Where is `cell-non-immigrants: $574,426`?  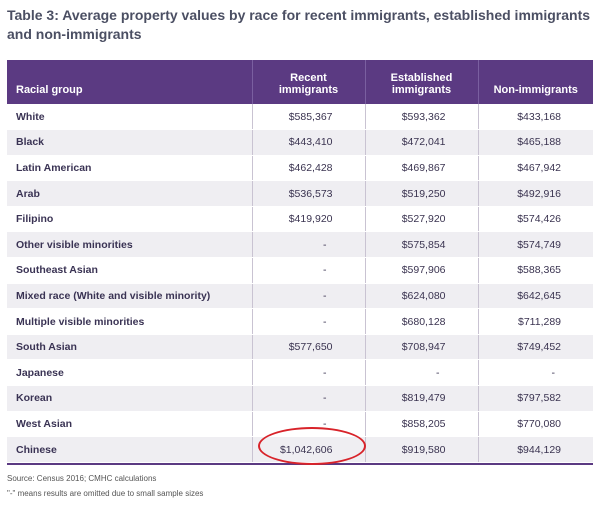
cell-non-immigrants: $574,426 is located at coordinates (535, 219).